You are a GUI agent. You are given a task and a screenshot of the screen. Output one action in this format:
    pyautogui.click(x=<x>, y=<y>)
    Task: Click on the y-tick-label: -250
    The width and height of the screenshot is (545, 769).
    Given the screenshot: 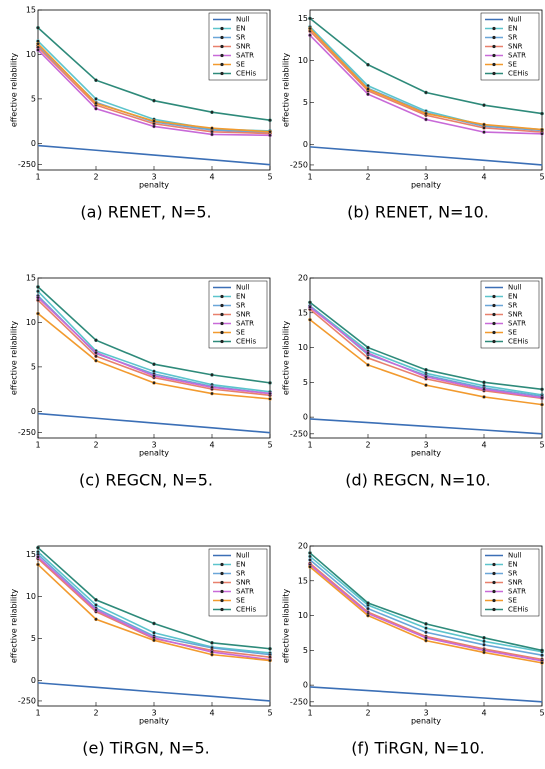 What is the action you would take?
    pyautogui.click(x=299, y=164)
    